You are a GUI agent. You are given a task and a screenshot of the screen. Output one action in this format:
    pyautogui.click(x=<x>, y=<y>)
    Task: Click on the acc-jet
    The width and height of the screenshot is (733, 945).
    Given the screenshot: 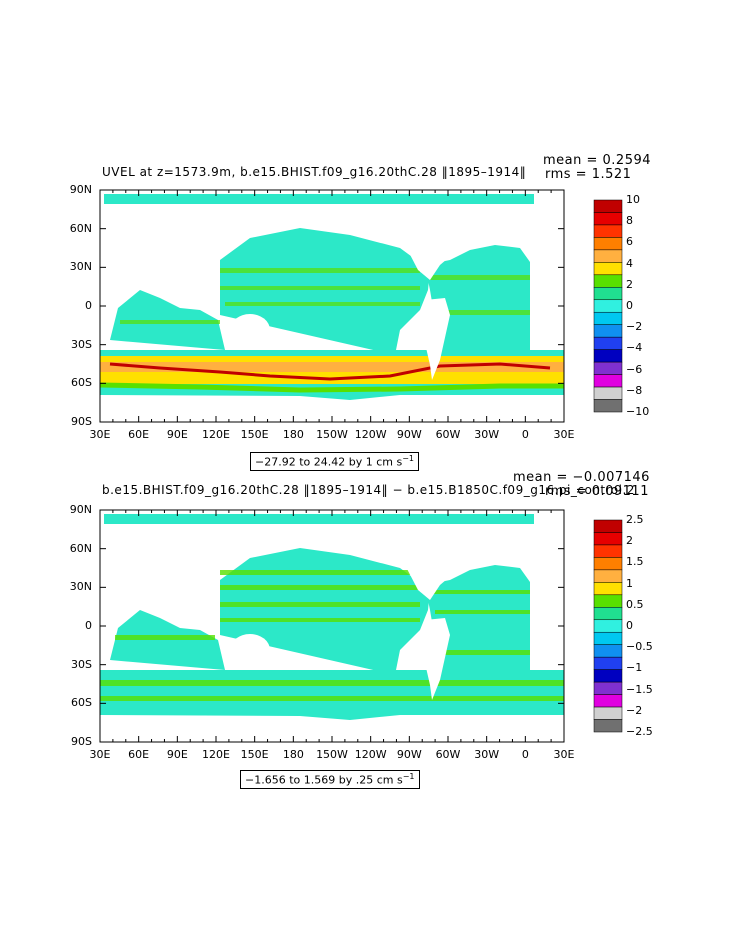 What is the action you would take?
    pyautogui.click(x=331, y=374)
    